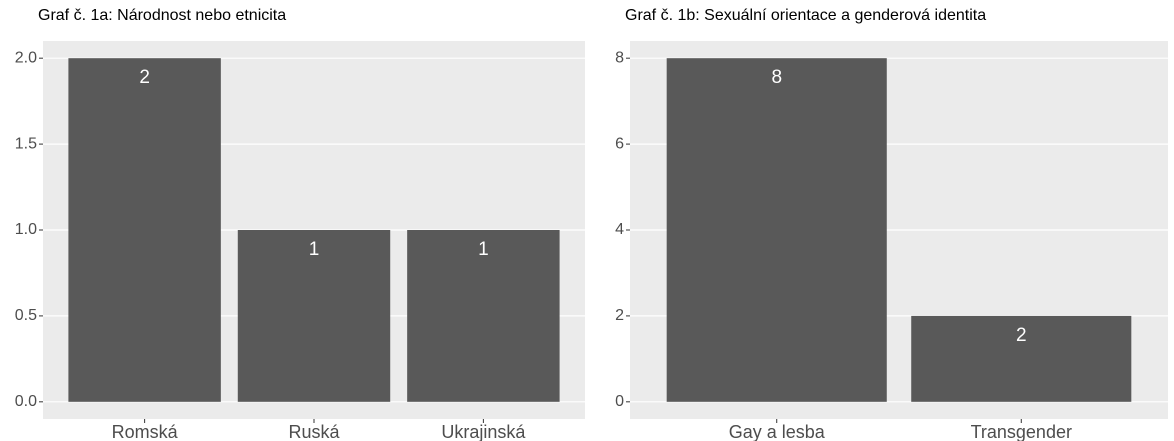 This screenshot has width=1174, height=441. I want to click on y-tick-label: 0.5, so click(26, 315).